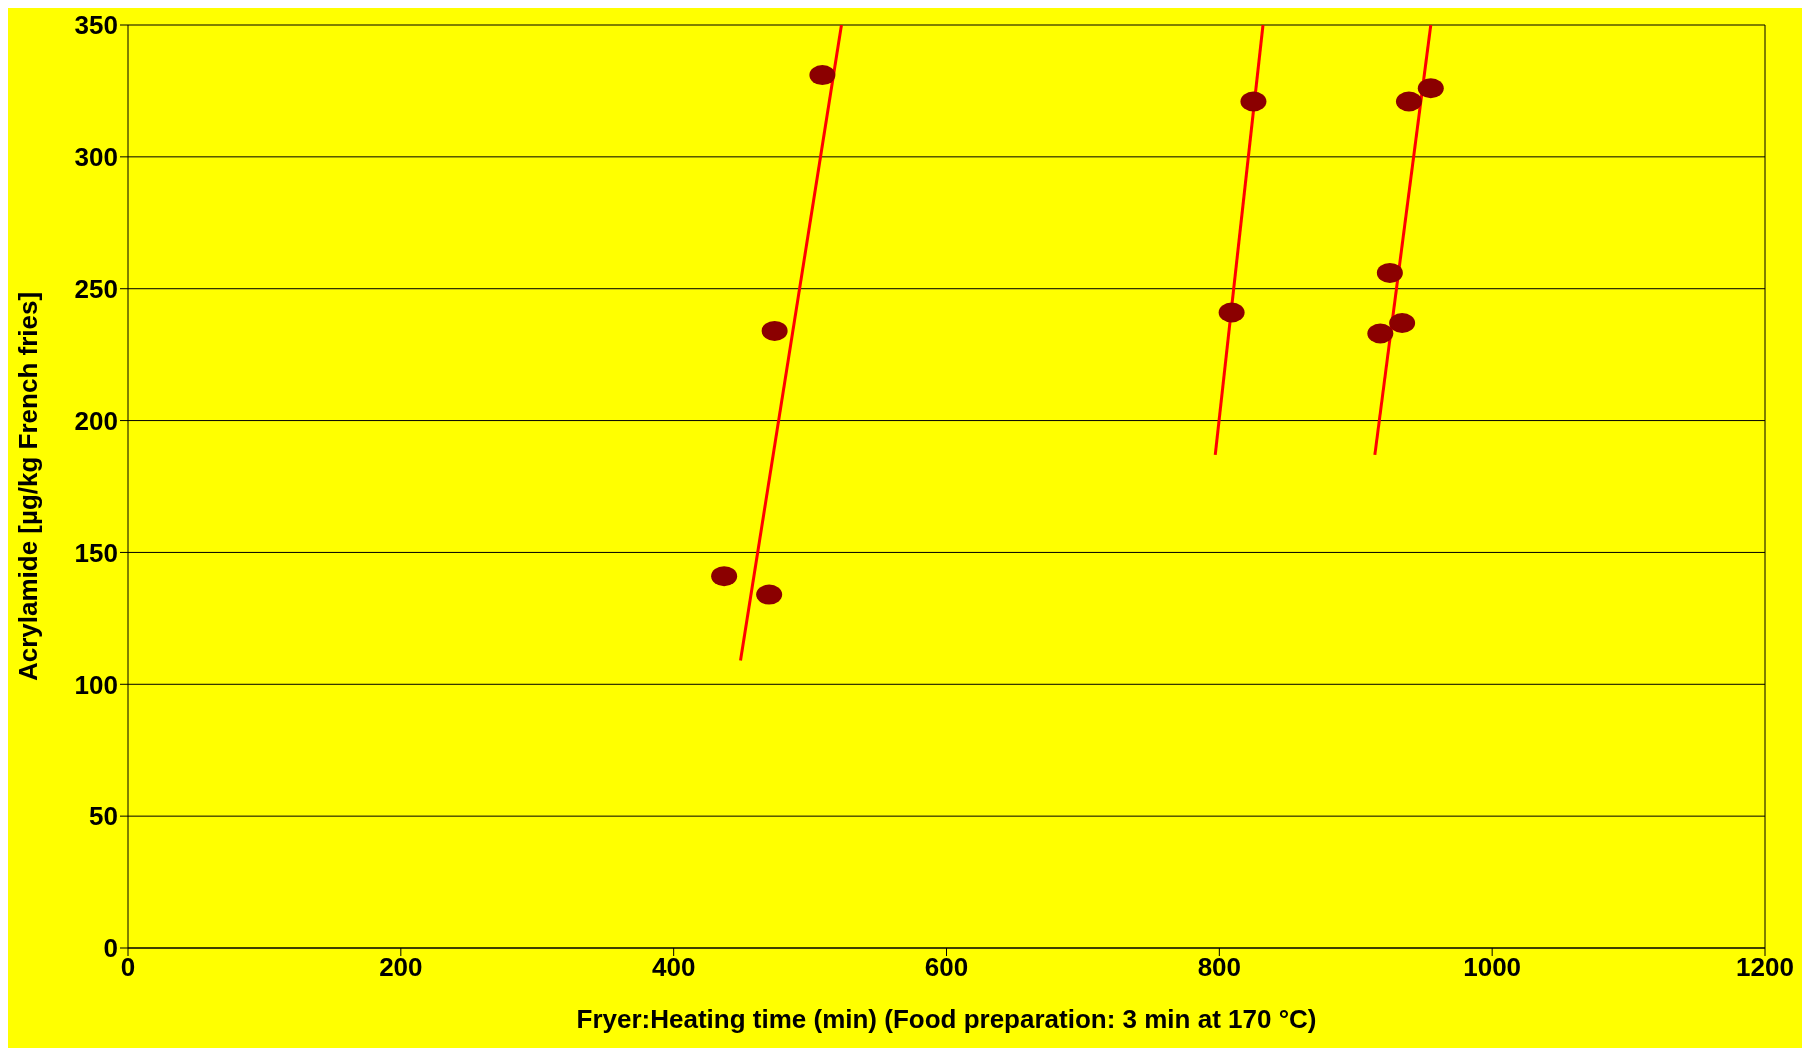  Describe the element at coordinates (673, 967) in the screenshot. I see `x-tick-label: 400` at that location.